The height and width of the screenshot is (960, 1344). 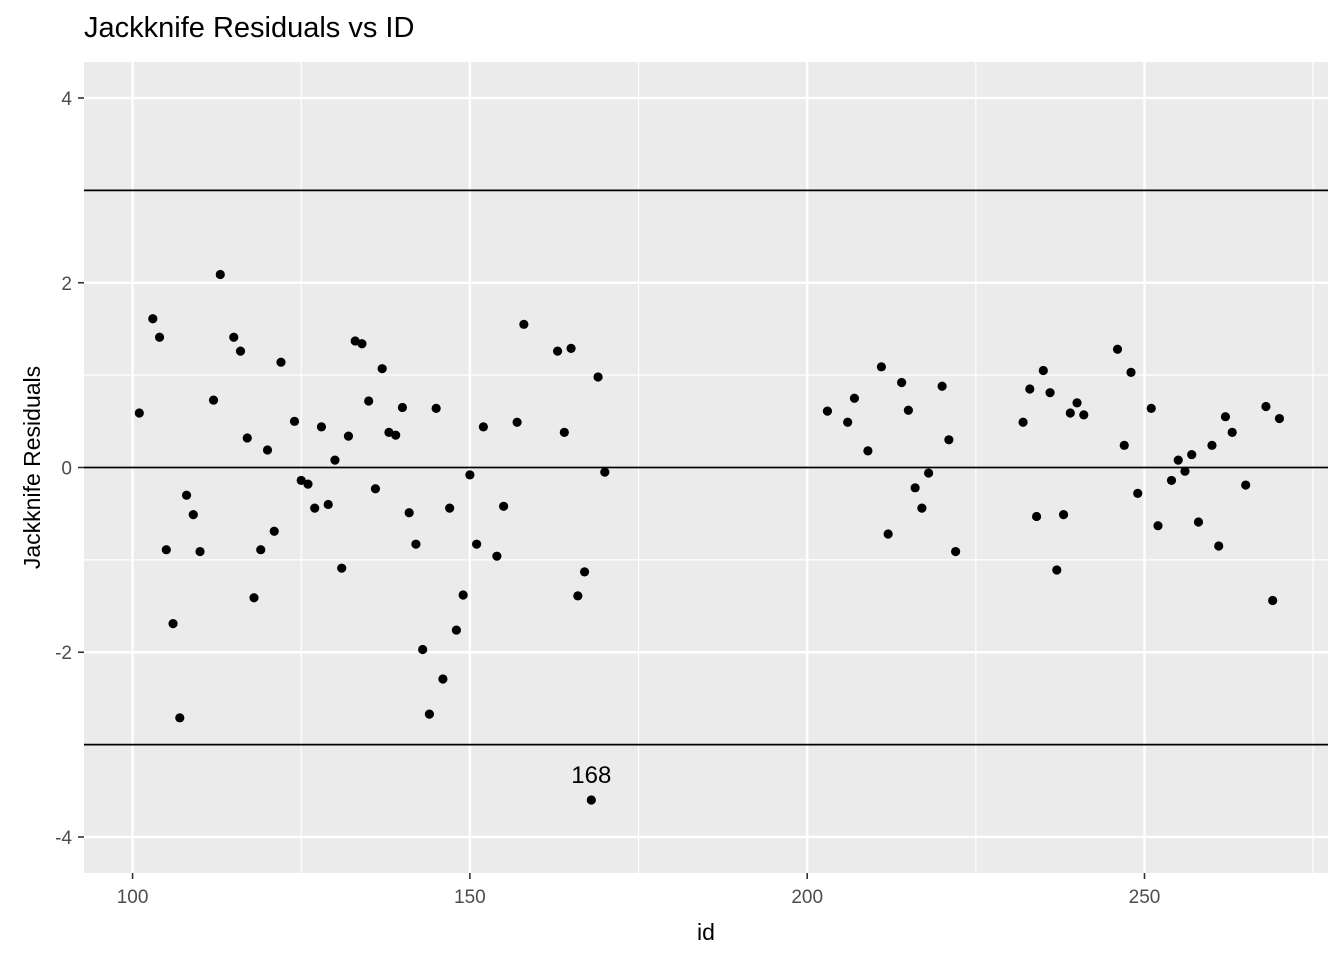 I want to click on y-tick-label: 0, so click(x=66, y=469).